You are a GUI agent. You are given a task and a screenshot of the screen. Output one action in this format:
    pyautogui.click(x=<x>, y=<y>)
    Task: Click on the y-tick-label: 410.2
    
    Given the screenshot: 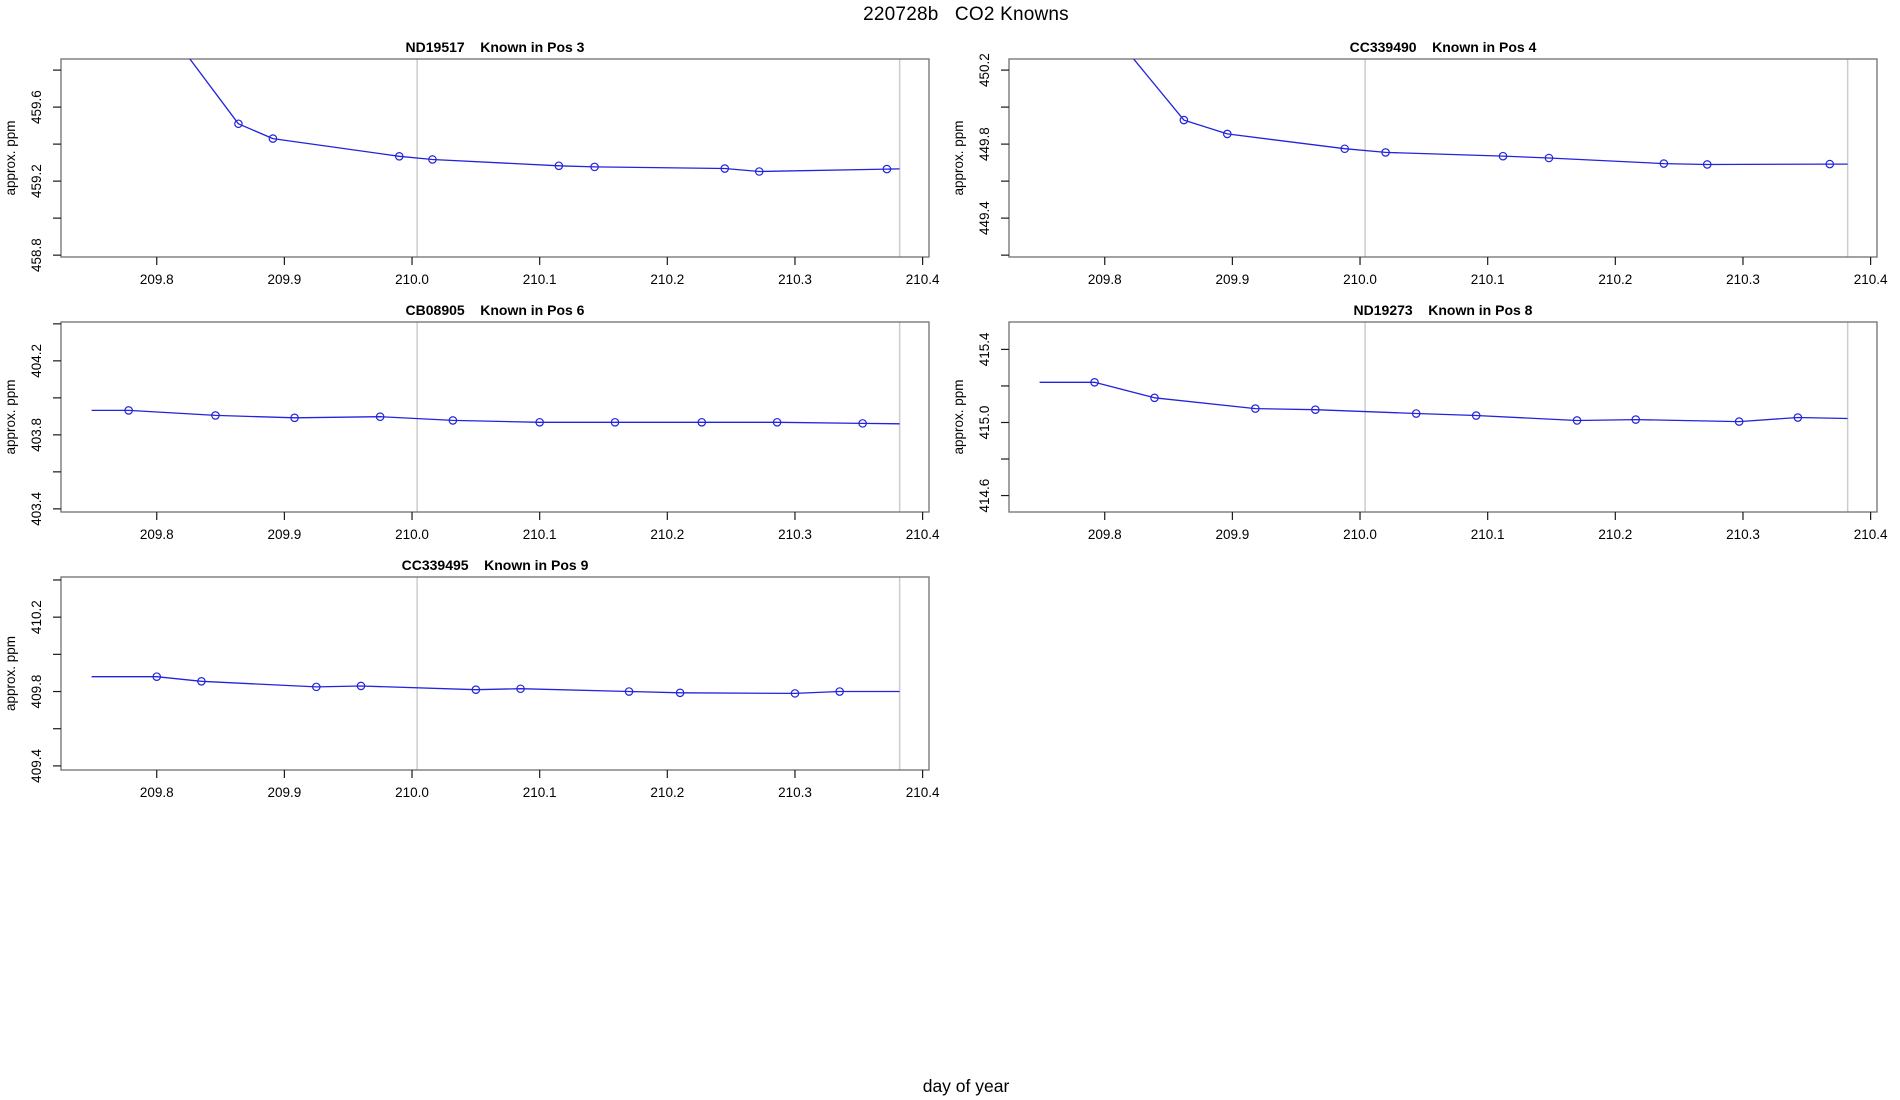 What is the action you would take?
    pyautogui.click(x=36, y=617)
    